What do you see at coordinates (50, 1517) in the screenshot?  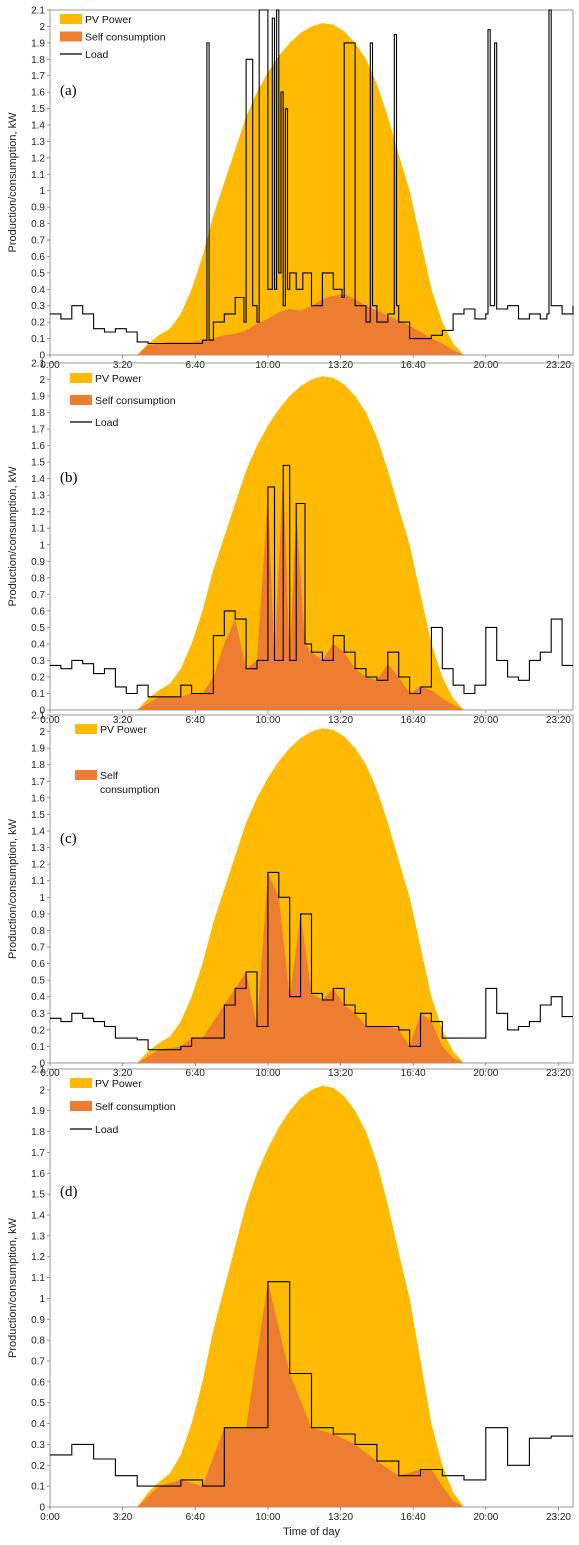 I see `x-tick-label: 0:00` at bounding box center [50, 1517].